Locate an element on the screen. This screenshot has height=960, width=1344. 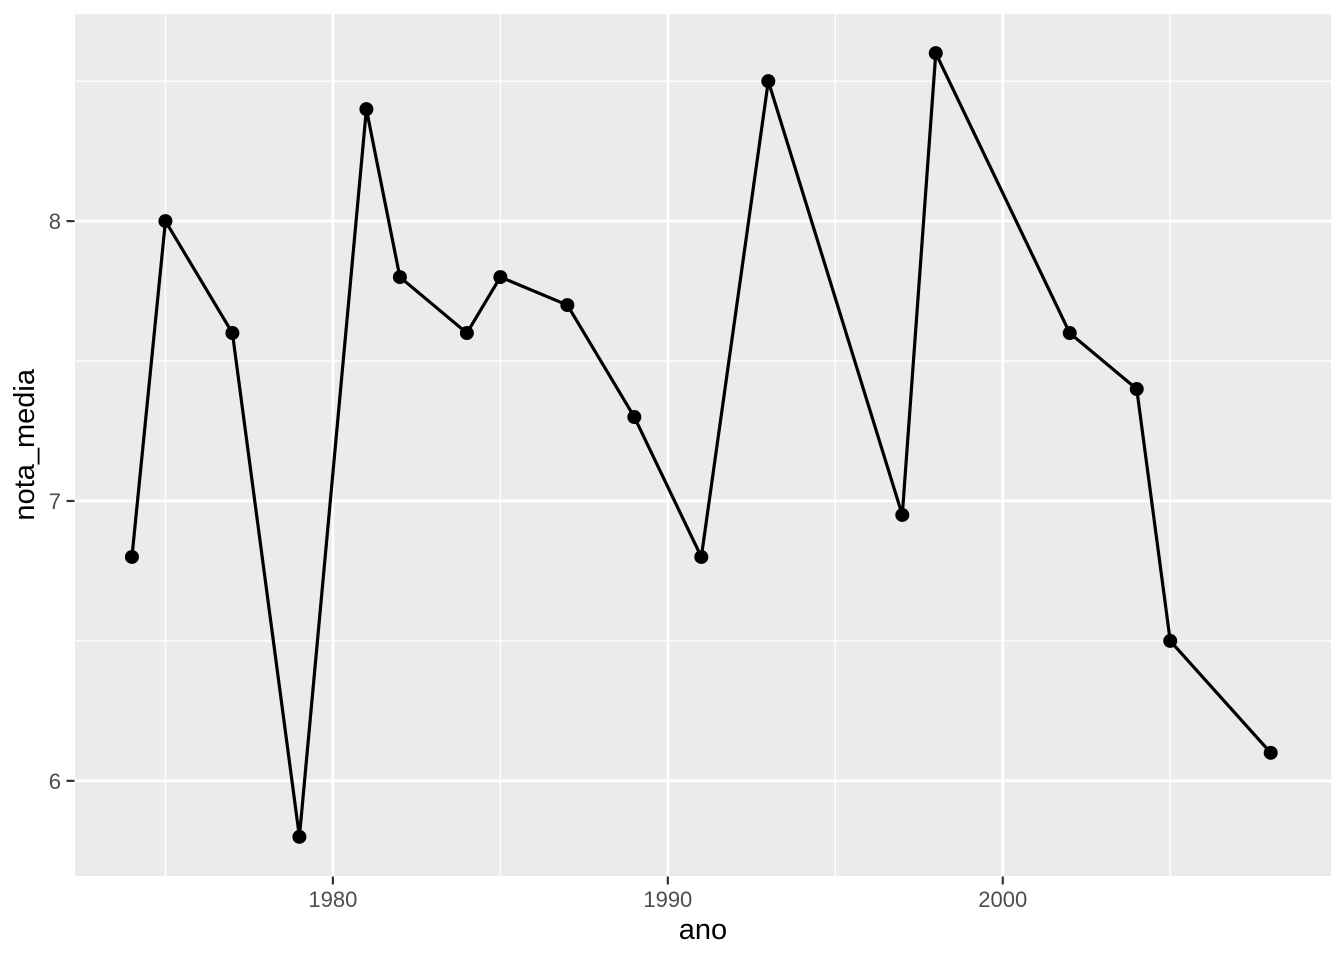
y-axis-title-container: nota_media is located at coordinates (25, 445).